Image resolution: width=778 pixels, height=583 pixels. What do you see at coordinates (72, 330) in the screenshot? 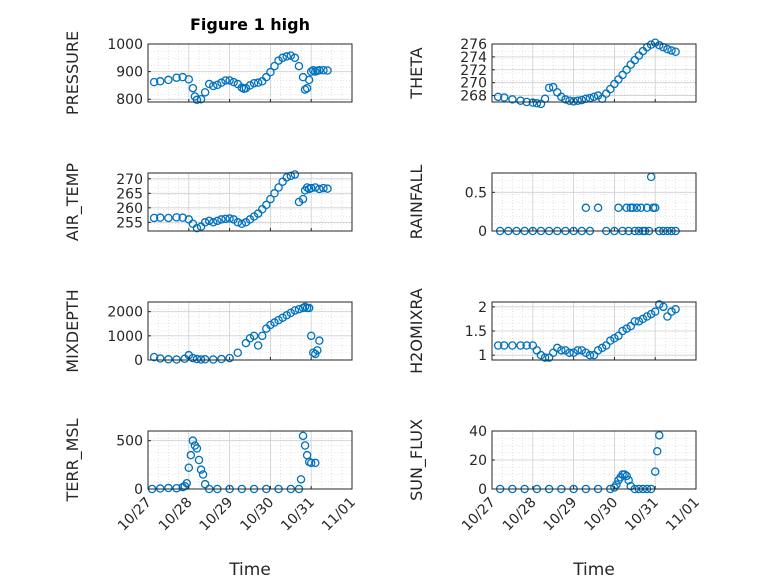
I see `y-axis-label: MIXDEPTH` at bounding box center [72, 330].